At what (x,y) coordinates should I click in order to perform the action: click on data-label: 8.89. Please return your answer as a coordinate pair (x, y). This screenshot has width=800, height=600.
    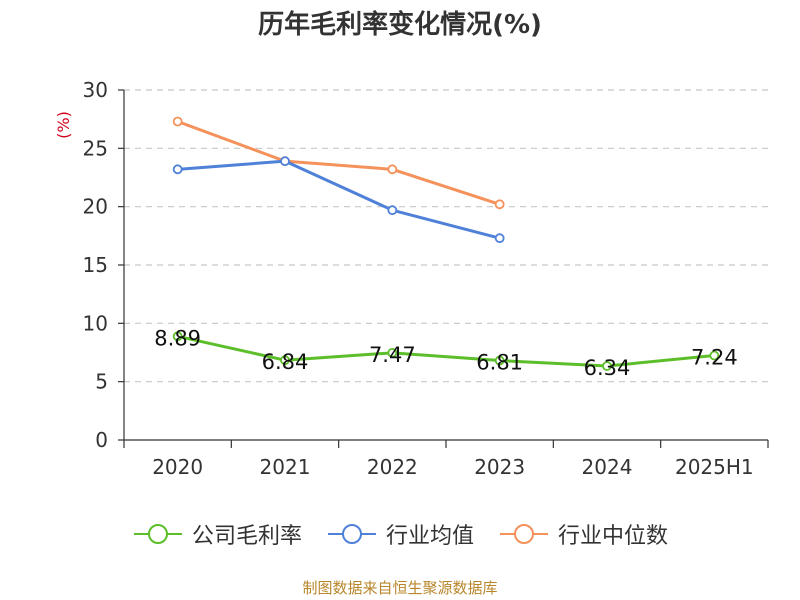
    Looking at the image, I should click on (177, 338).